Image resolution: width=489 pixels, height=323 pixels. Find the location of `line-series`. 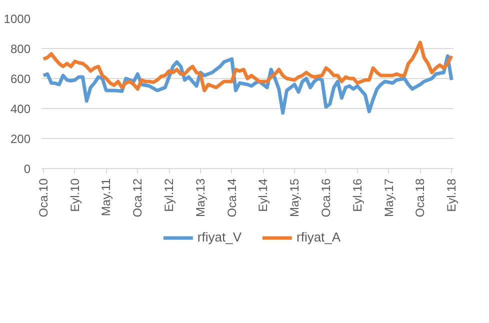

line-series is located at coordinates (248, 66).